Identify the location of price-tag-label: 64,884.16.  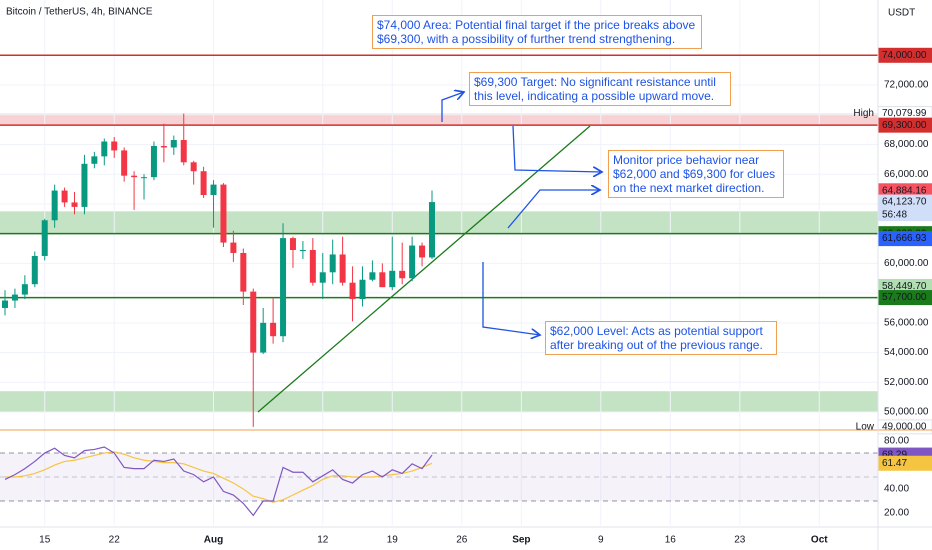
(904, 190).